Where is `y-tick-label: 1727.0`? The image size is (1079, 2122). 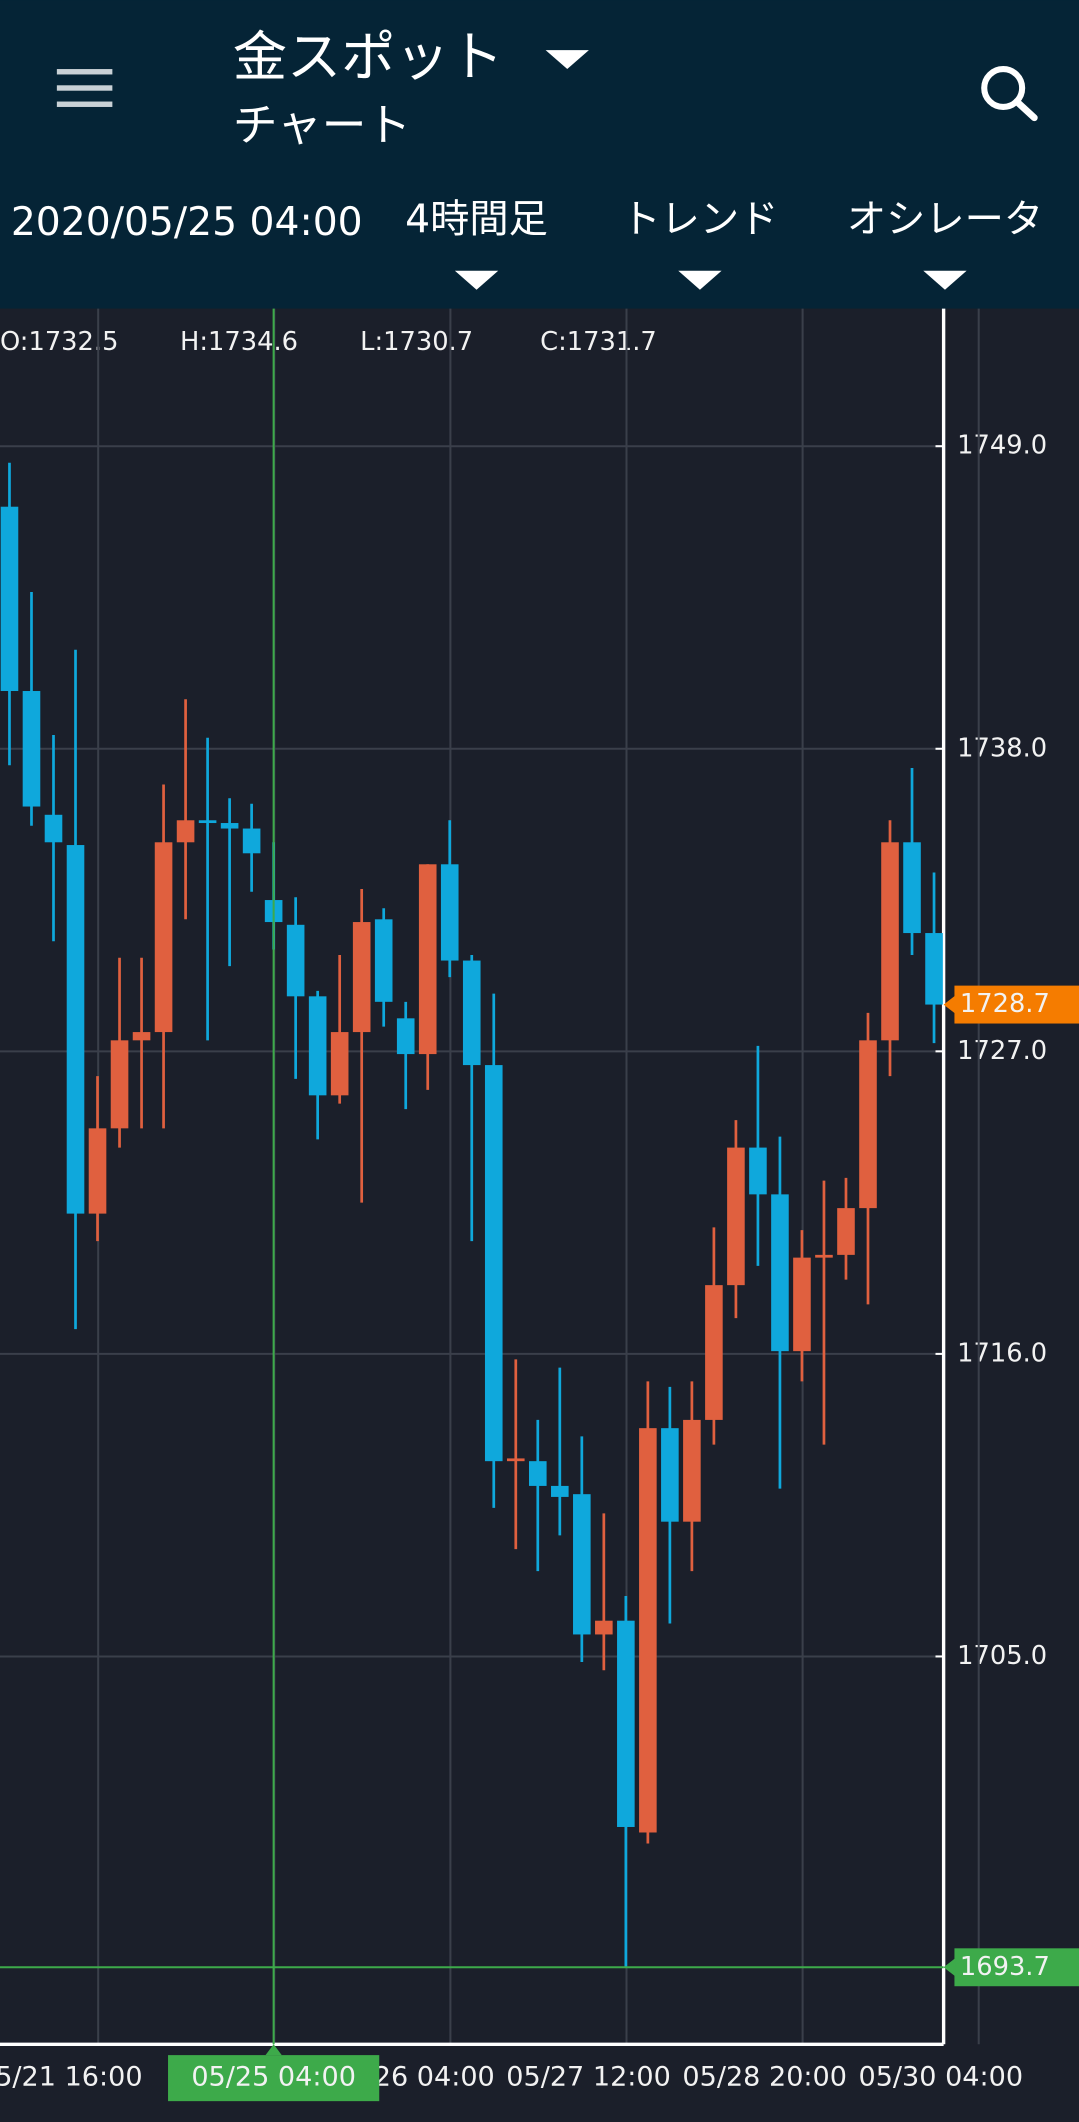 y-tick-label: 1727.0 is located at coordinates (1002, 1051).